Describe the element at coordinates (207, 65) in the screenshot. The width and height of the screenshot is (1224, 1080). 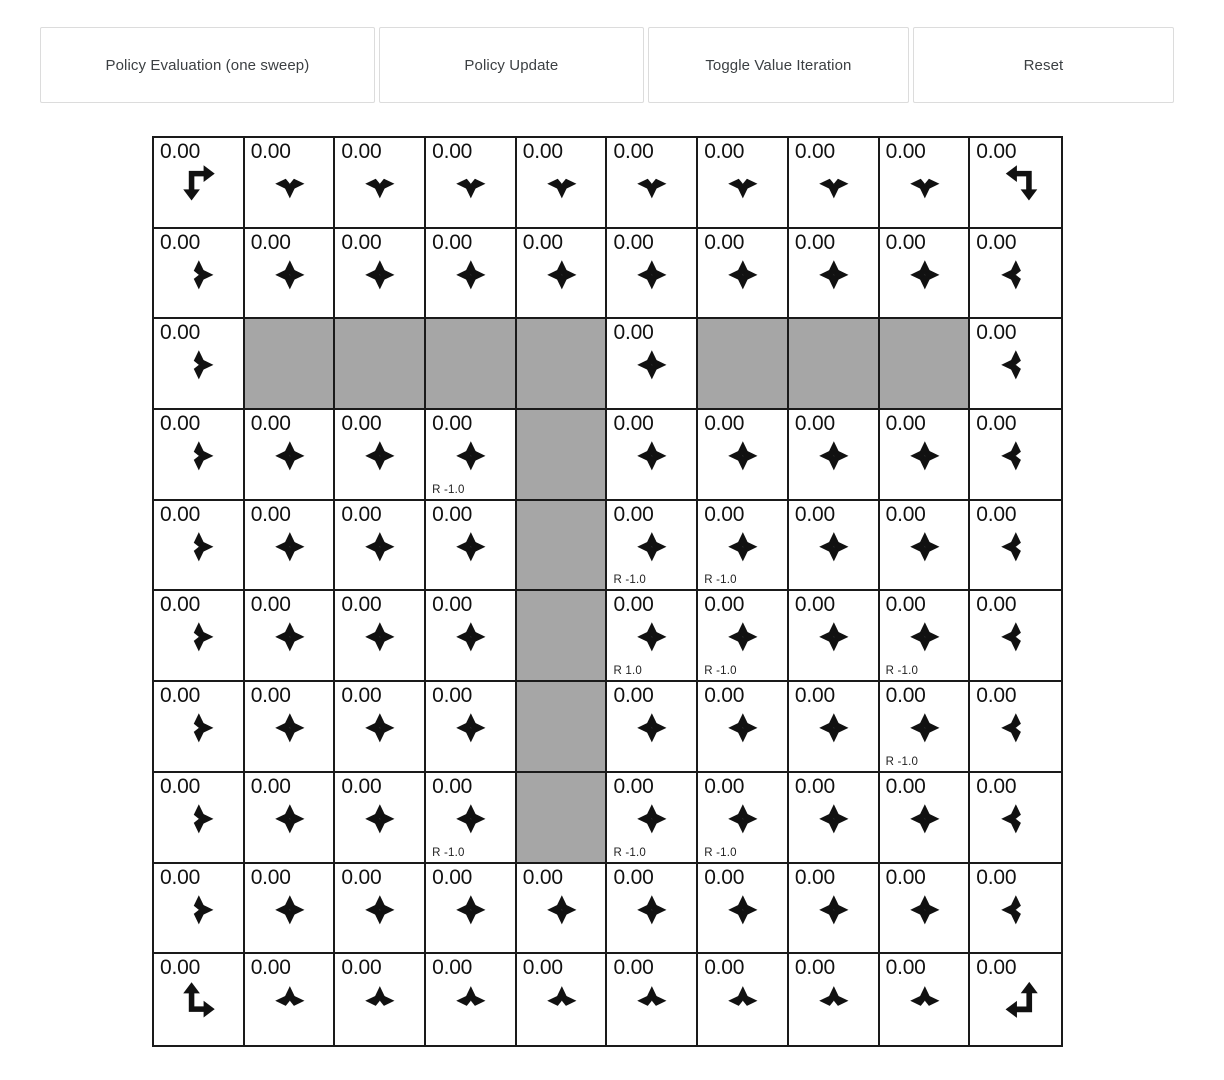
I see `policy-evaluation-button: Policy Evaluation (one sweep)` at that location.